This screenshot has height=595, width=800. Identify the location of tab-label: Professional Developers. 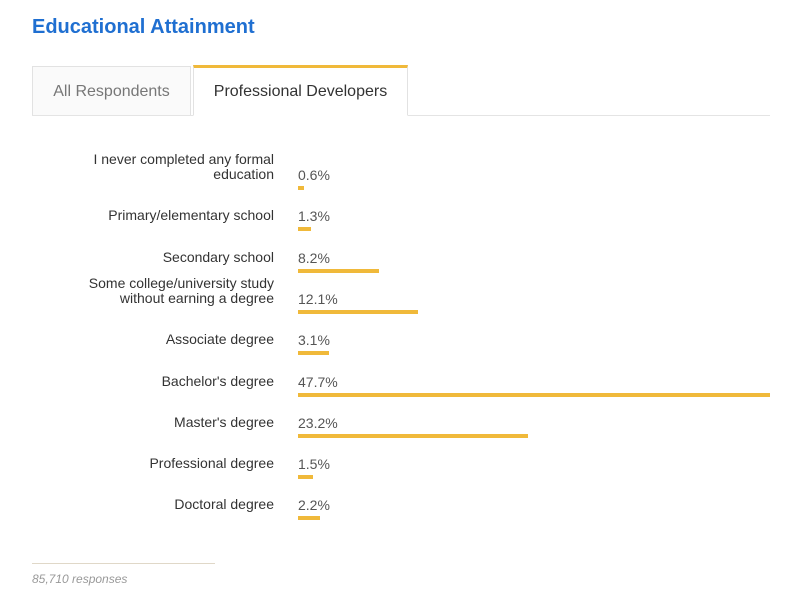
(300, 91).